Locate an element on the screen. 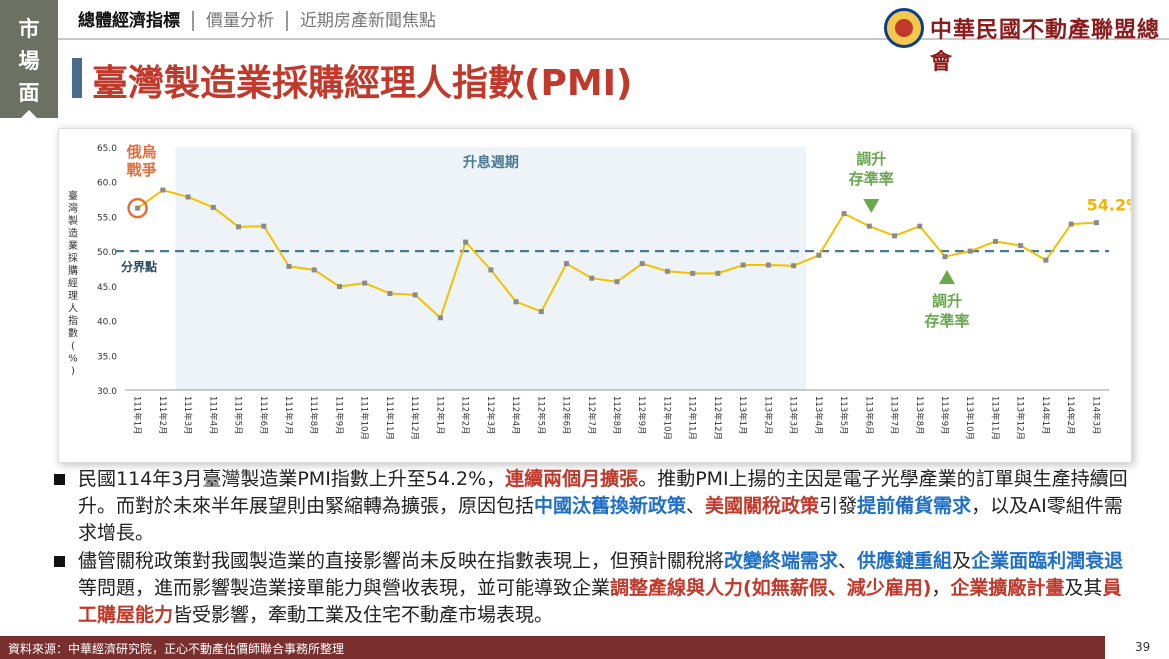 This screenshot has height=659, width=1169. top-nav: 總體經濟指標 價量分析 近期房產新聞焦點 is located at coordinates (254, 21).